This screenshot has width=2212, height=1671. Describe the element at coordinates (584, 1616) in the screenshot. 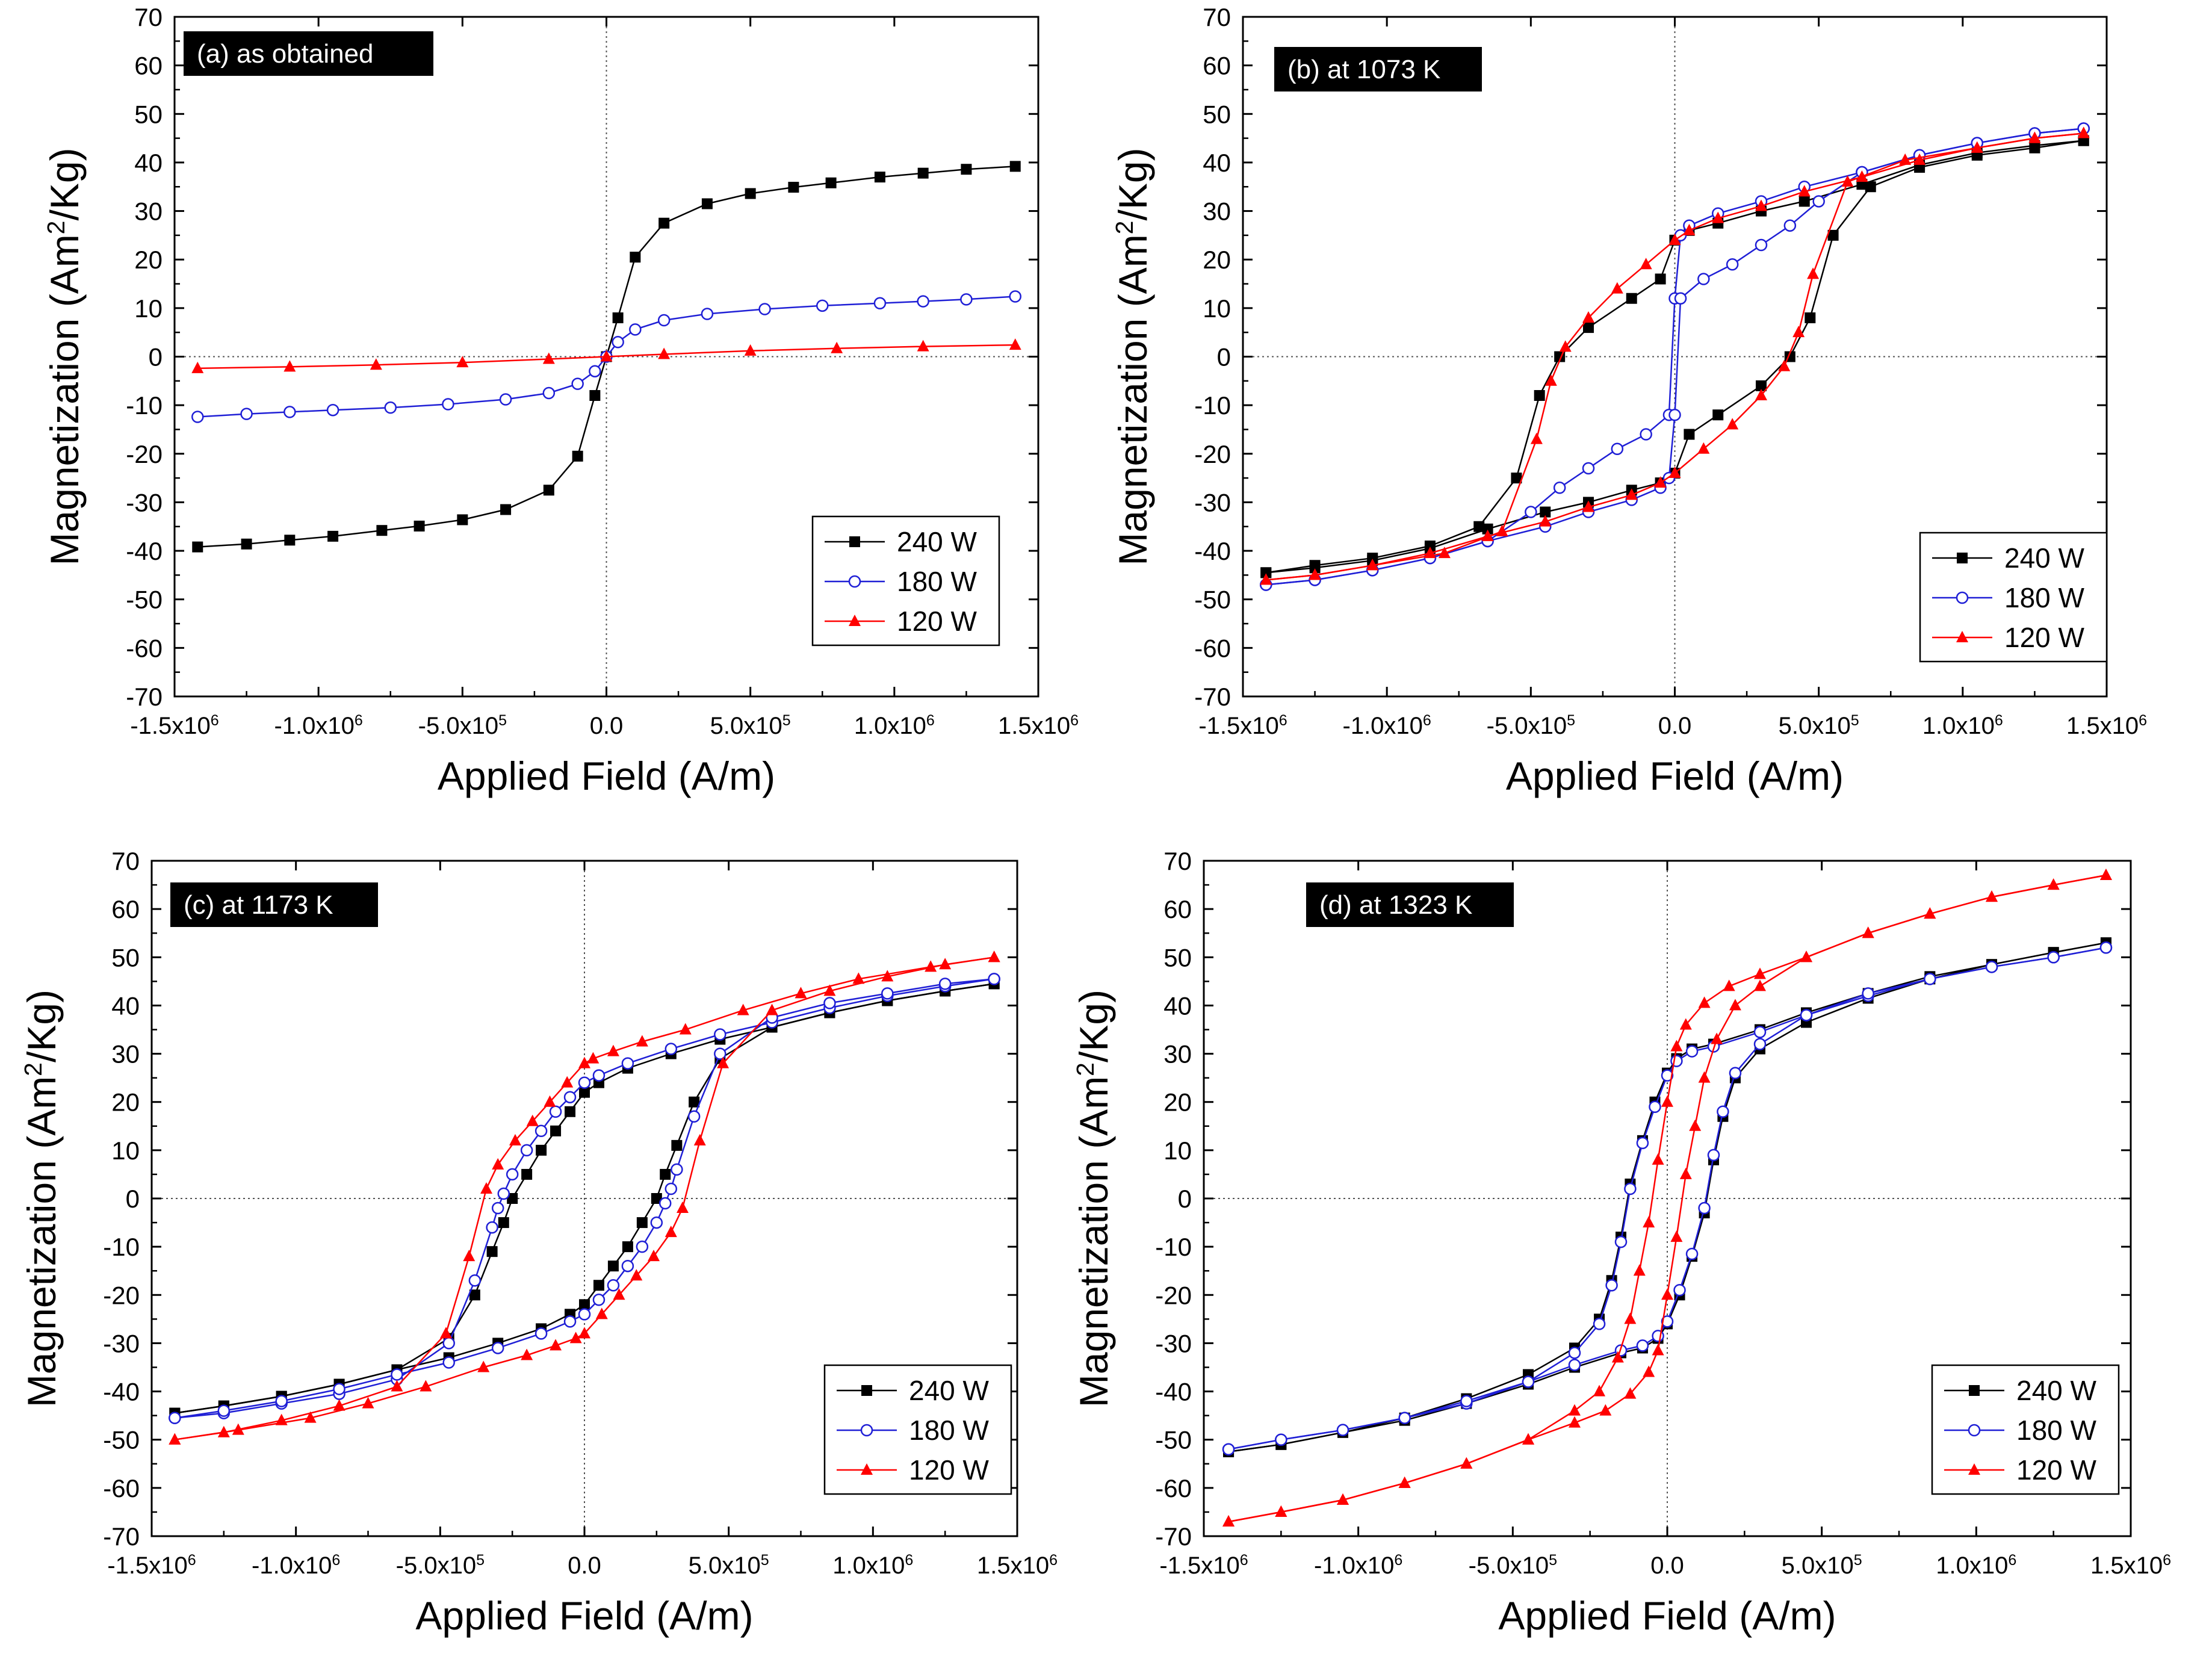

I see `x-axis-title: Applied Field (A/m)` at that location.